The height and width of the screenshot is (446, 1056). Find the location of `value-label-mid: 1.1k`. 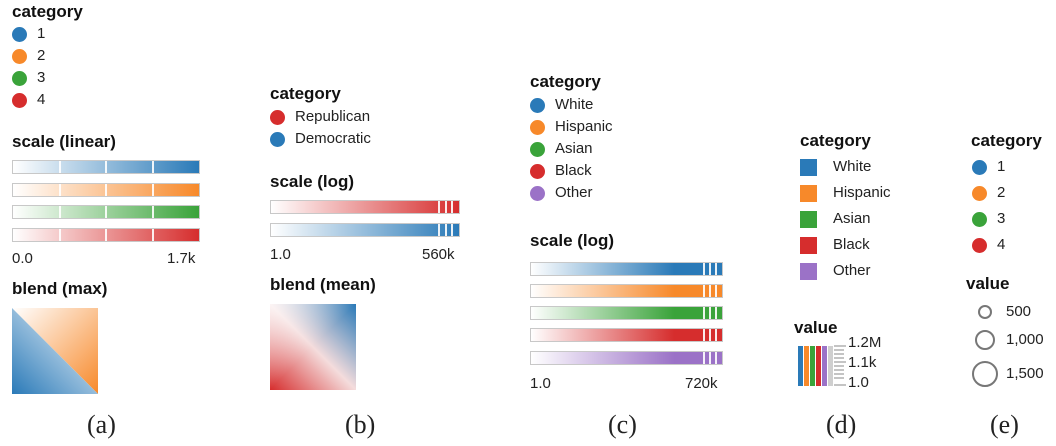

value-label-mid: 1.1k is located at coordinates (862, 362).